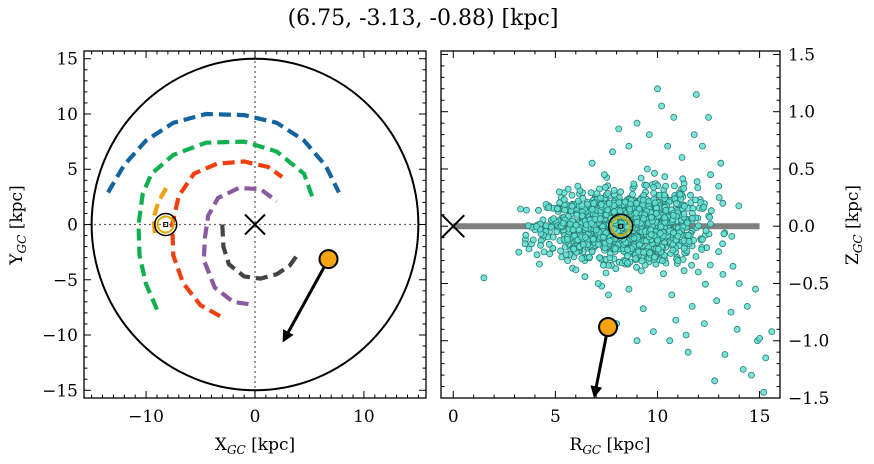  I want to click on galactic-center-marker, so click(453, 226).